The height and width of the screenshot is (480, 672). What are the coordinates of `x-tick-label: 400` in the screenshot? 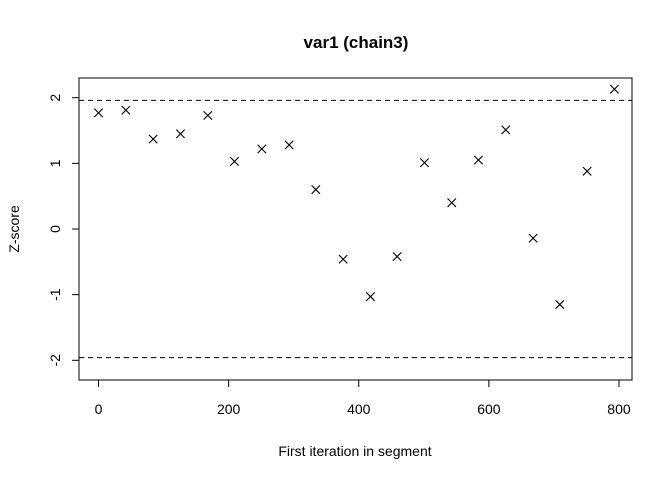 It's located at (359, 409).